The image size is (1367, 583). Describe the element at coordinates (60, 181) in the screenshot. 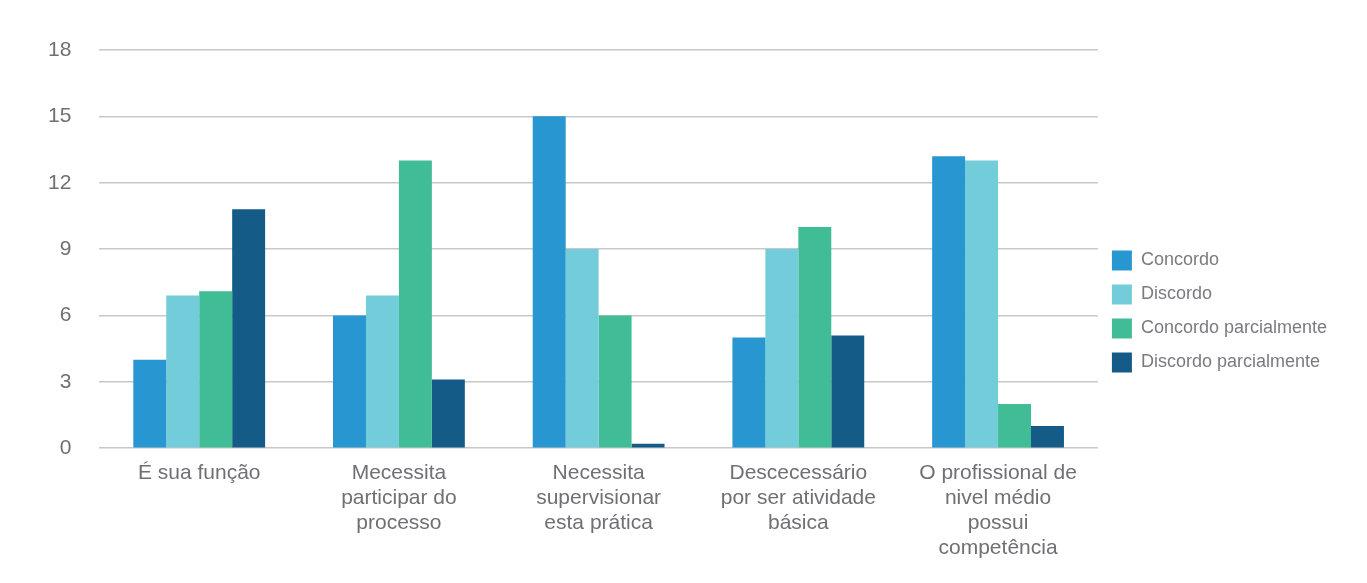

I see `y-tick-label: 12` at that location.